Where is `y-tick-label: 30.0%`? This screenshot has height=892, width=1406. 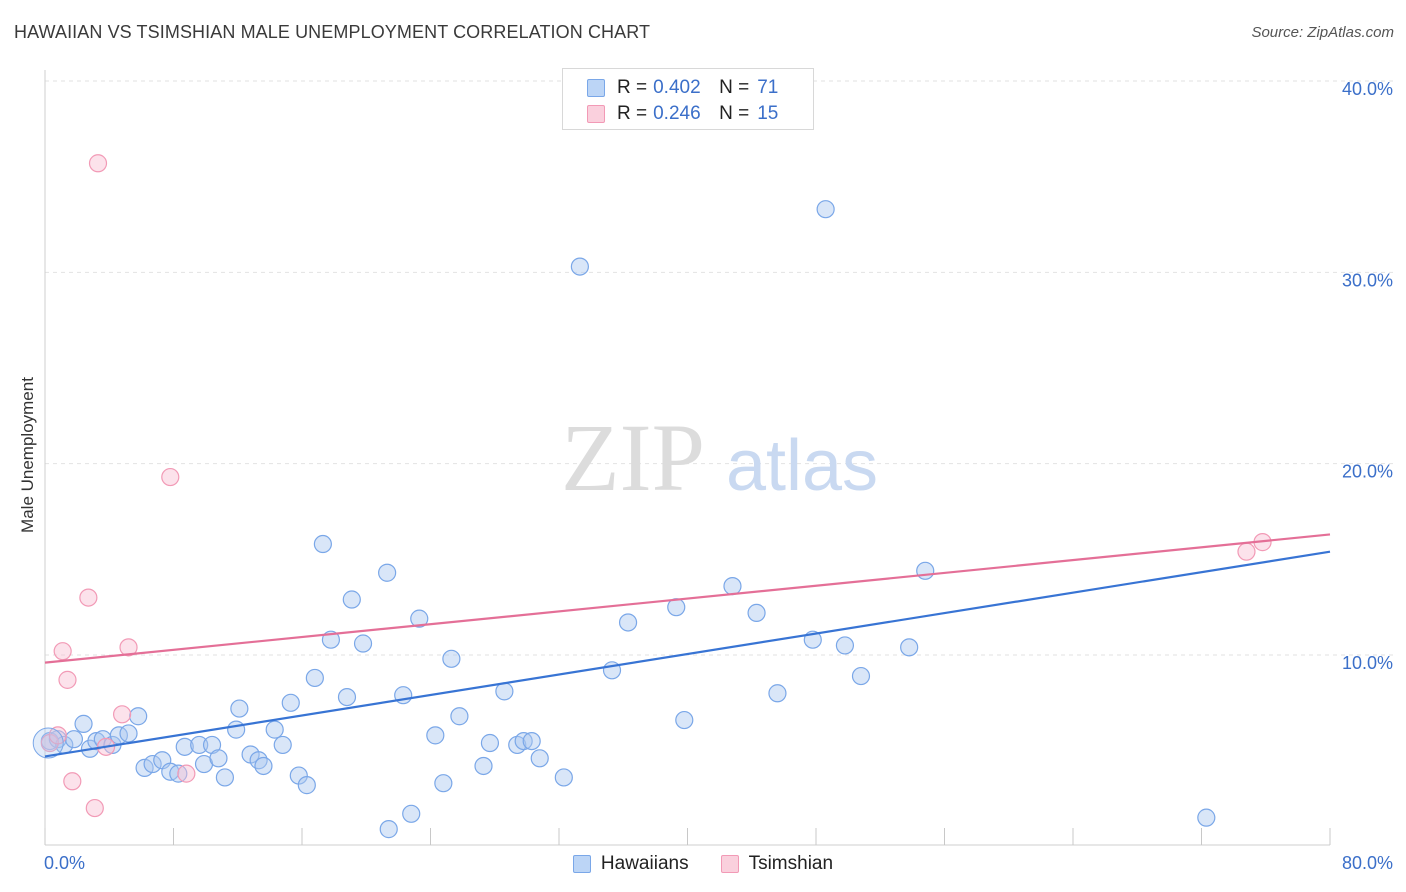 y-tick-label: 30.0% is located at coordinates (1367, 280).